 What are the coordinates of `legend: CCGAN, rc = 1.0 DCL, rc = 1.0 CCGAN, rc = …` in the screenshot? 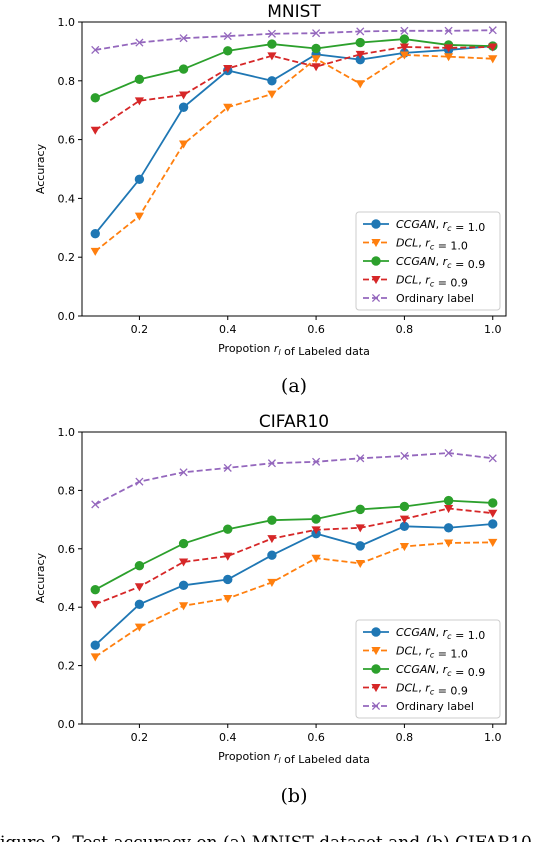 It's located at (428, 261).